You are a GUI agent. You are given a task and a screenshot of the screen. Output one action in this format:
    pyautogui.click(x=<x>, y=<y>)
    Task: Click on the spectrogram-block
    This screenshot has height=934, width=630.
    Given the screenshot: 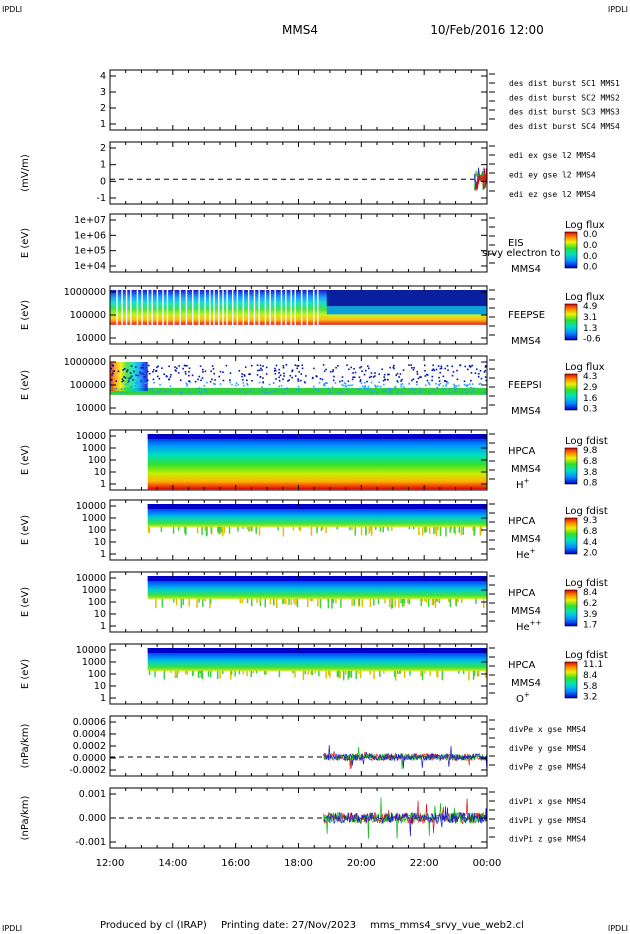 What is the action you would take?
    pyautogui.click(x=406, y=298)
    